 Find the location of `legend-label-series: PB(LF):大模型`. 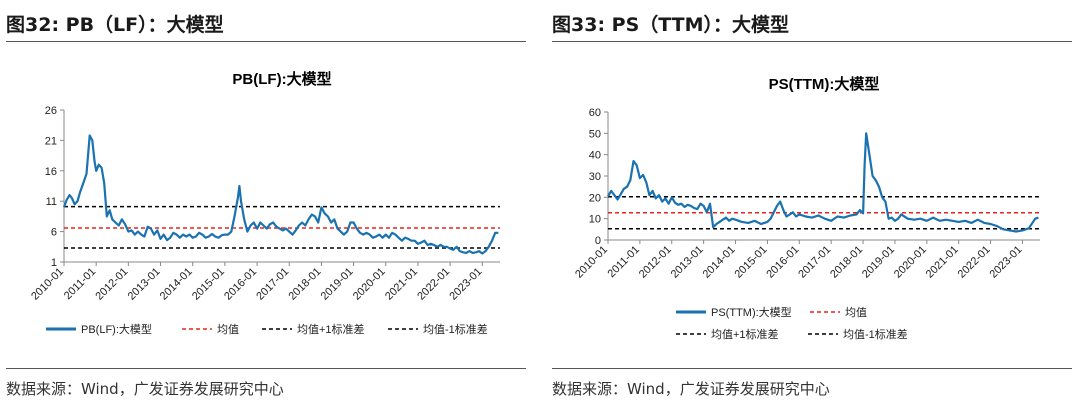

legend-label-series: PB(LF):大模型 is located at coordinates (116, 329).